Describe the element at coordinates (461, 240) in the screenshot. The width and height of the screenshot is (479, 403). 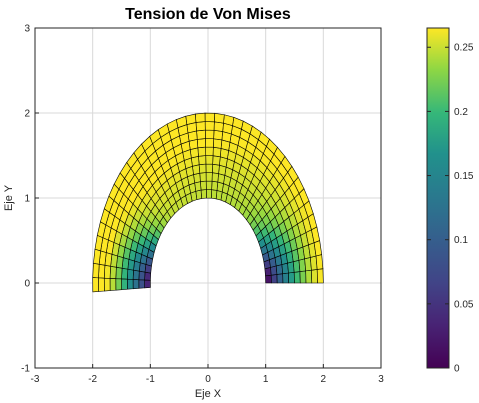
I see `colorbar-tick-label: 0.1` at that location.